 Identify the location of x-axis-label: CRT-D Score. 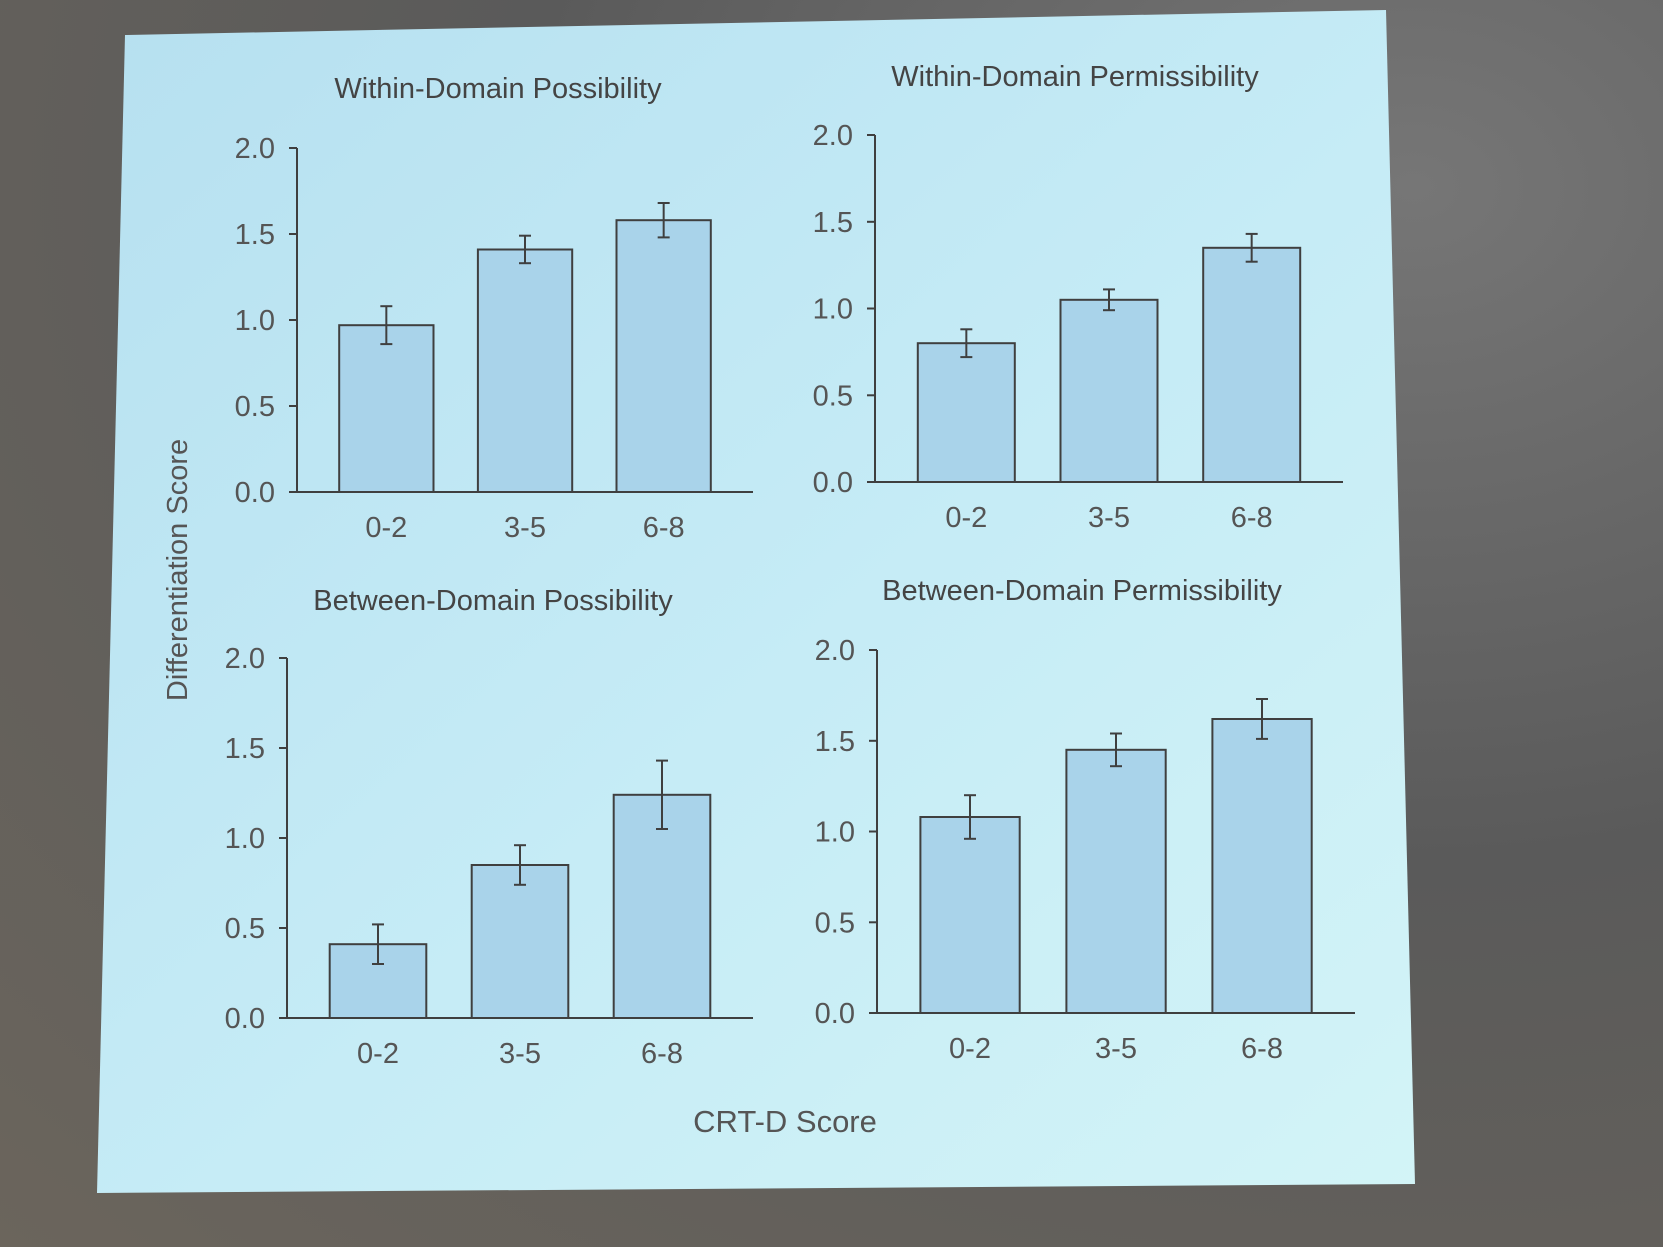
(785, 1121).